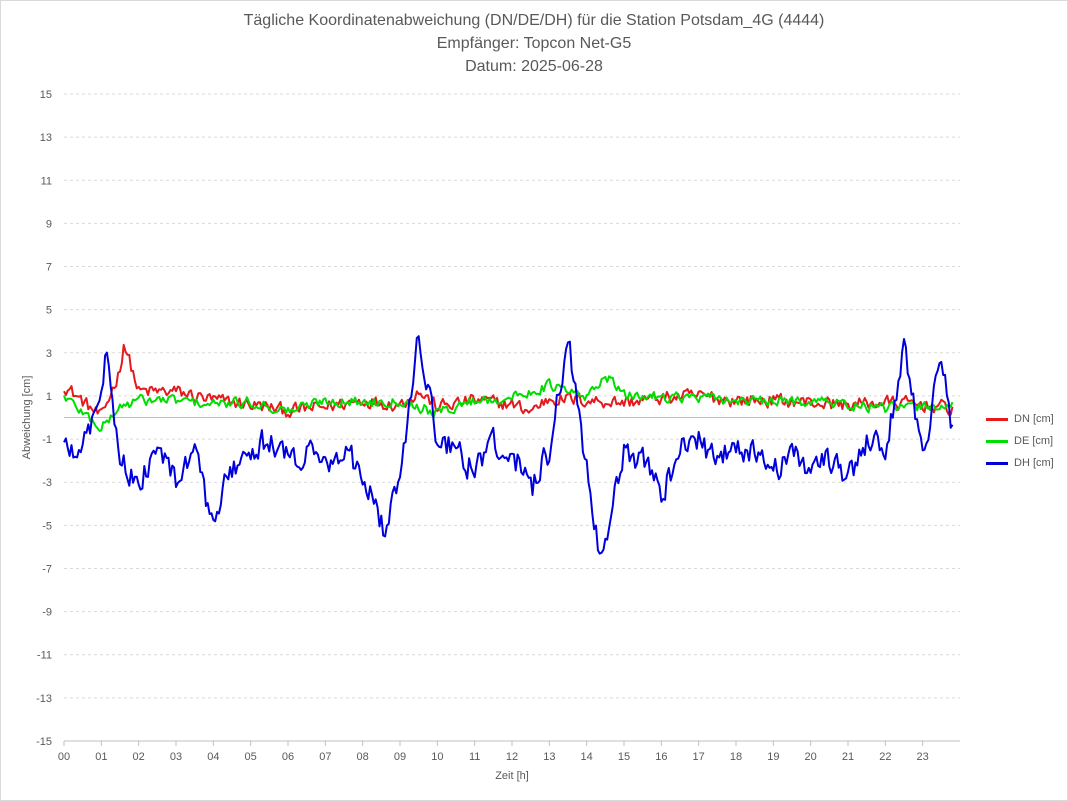 Image resolution: width=1068 pixels, height=801 pixels. I want to click on y-tick-label: 7, so click(49, 268).